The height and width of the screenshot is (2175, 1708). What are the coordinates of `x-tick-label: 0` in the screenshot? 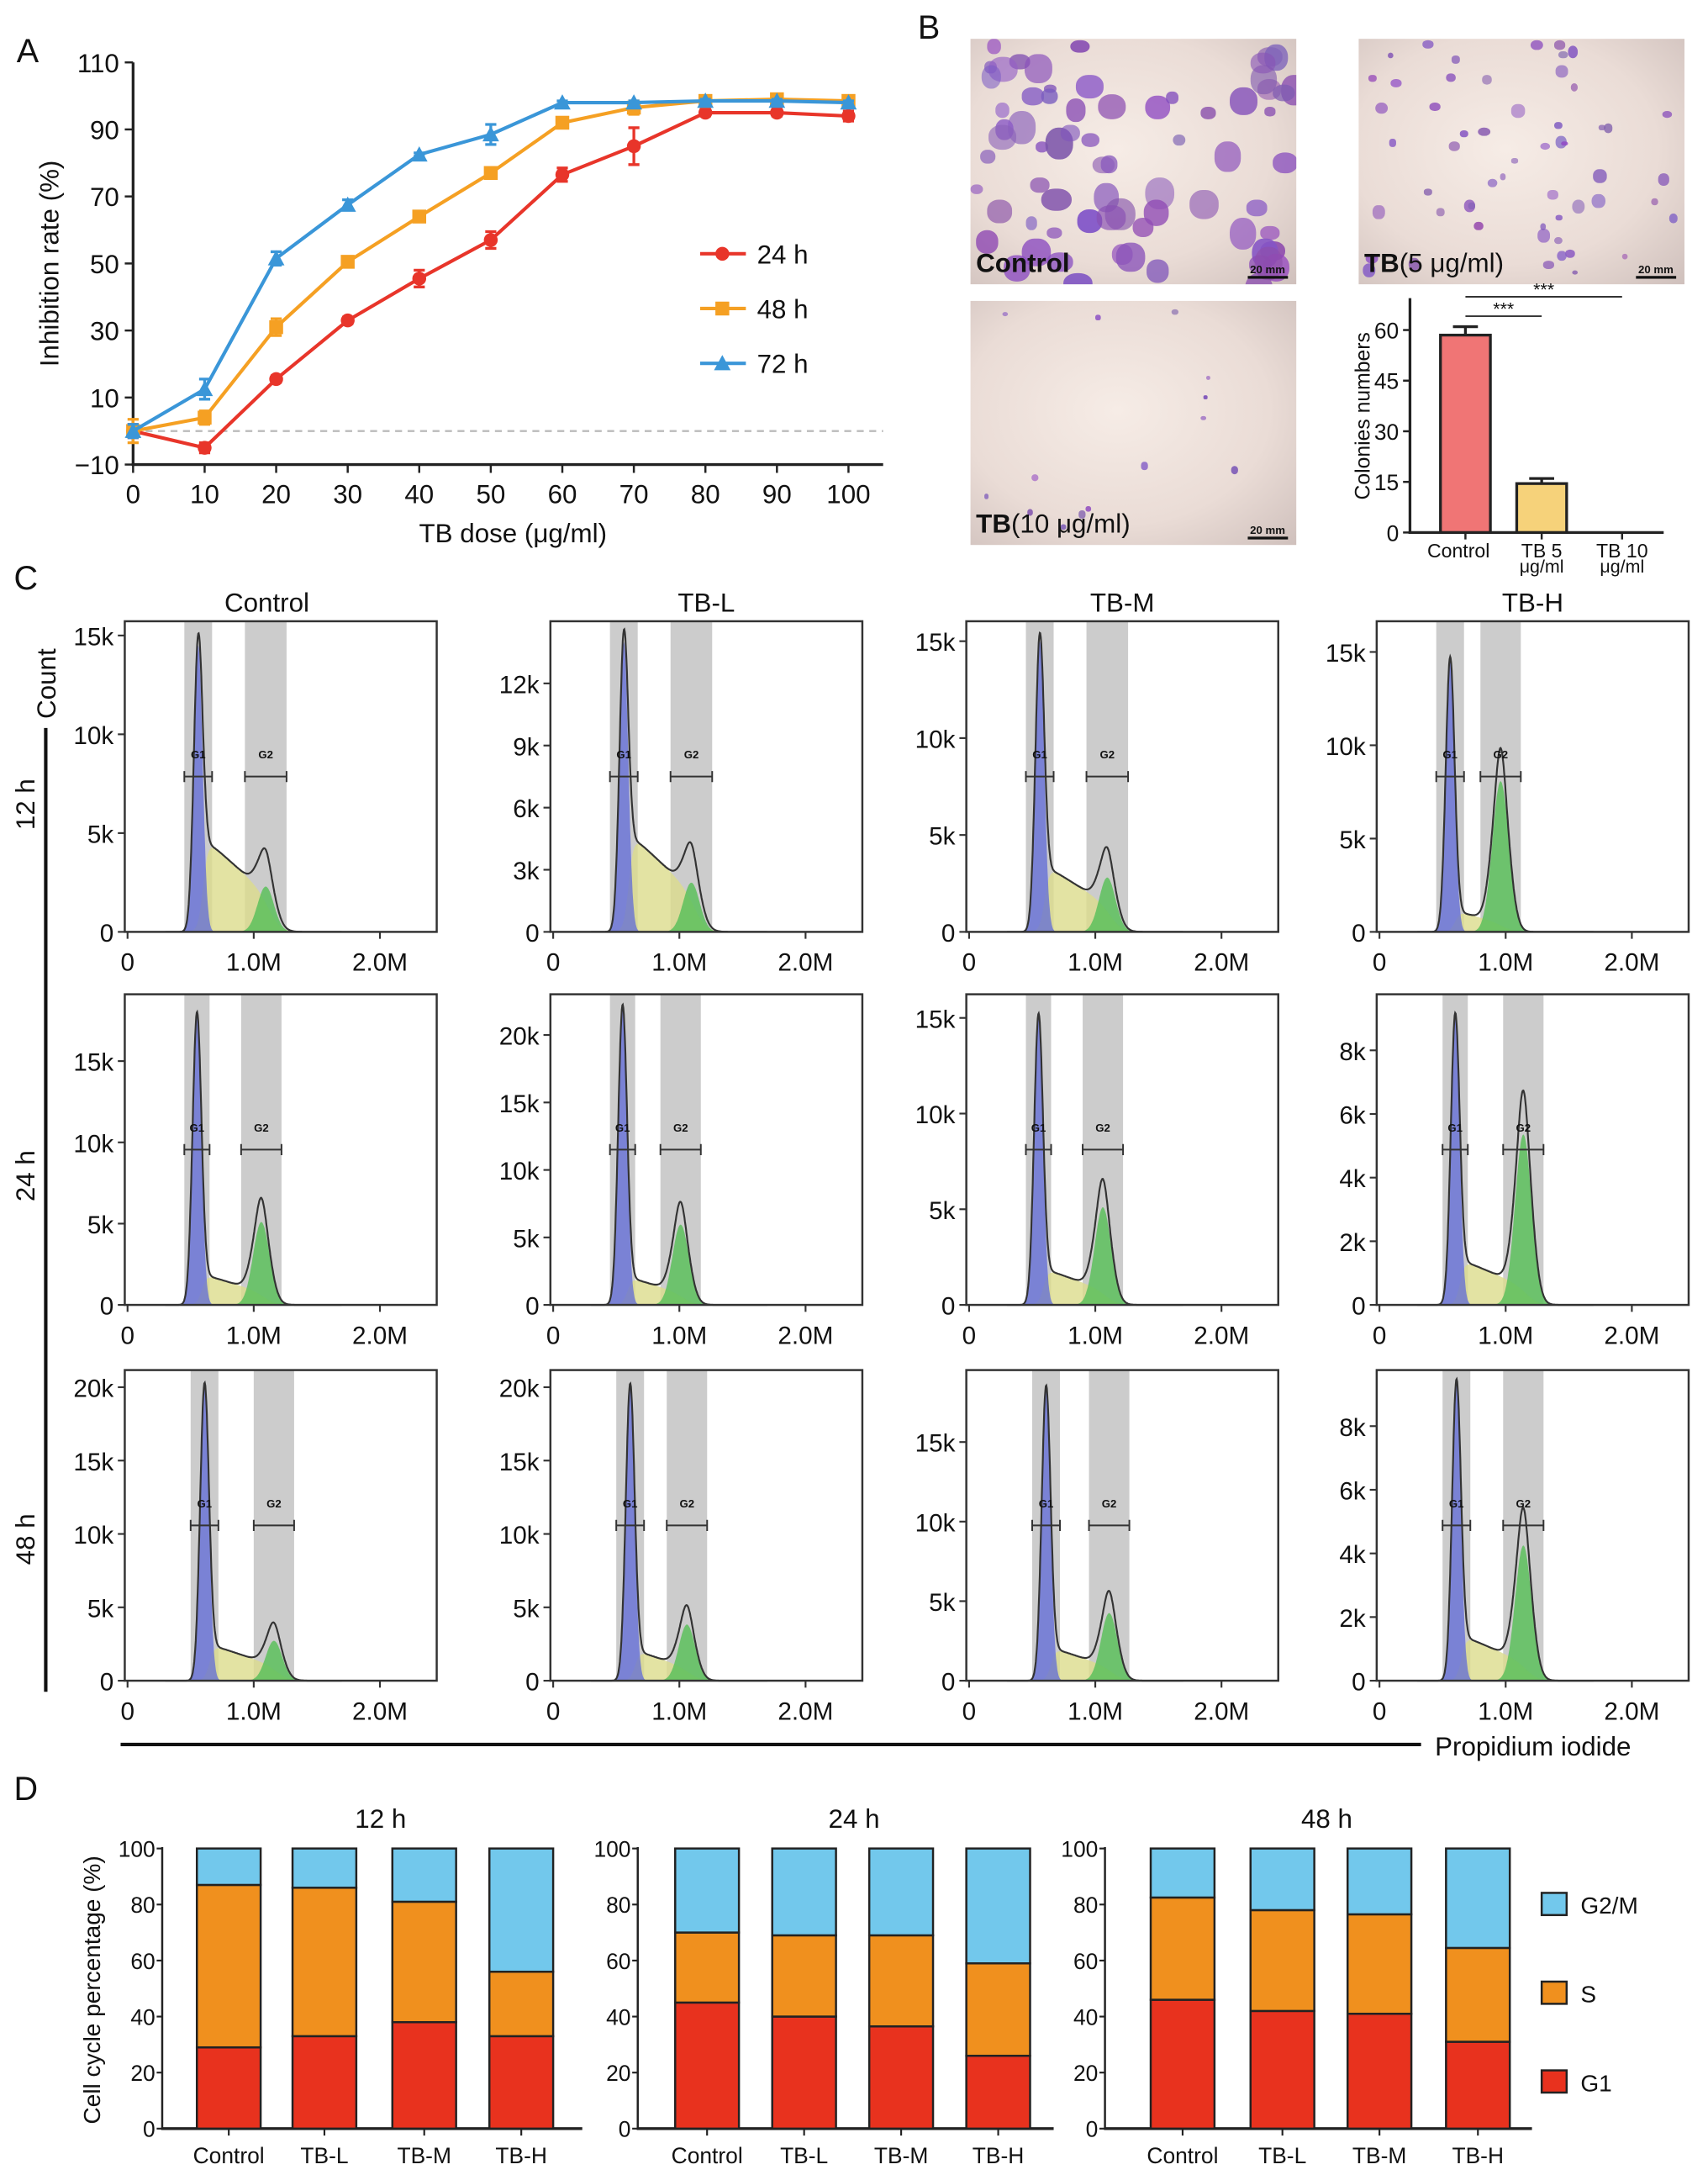 It's located at (553, 1335).